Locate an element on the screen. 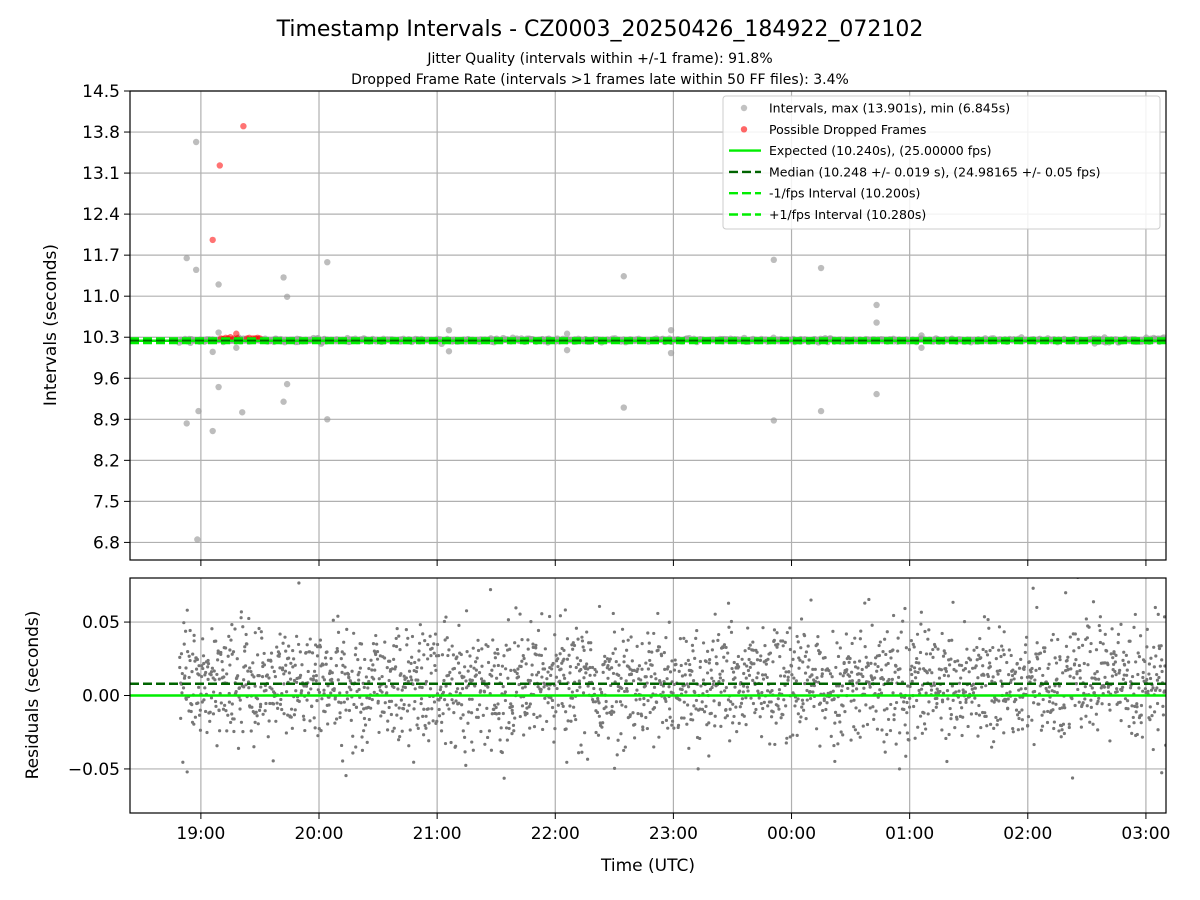 The height and width of the screenshot is (900, 1200). legend-label: Intervals, max (13.901s), min (6.845s) is located at coordinates (889, 108).